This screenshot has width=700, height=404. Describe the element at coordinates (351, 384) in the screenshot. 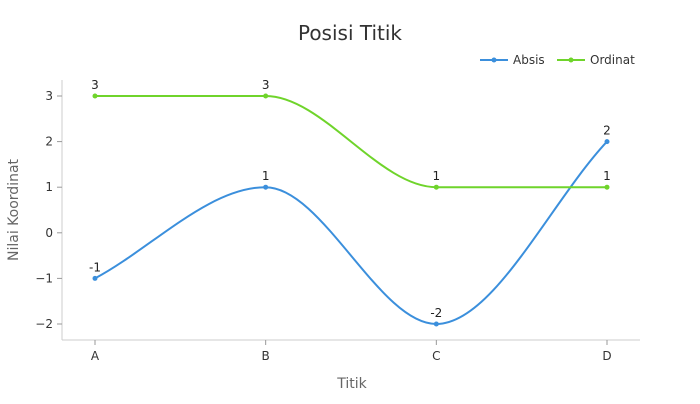

I see `x-axis-title: Titik` at that location.